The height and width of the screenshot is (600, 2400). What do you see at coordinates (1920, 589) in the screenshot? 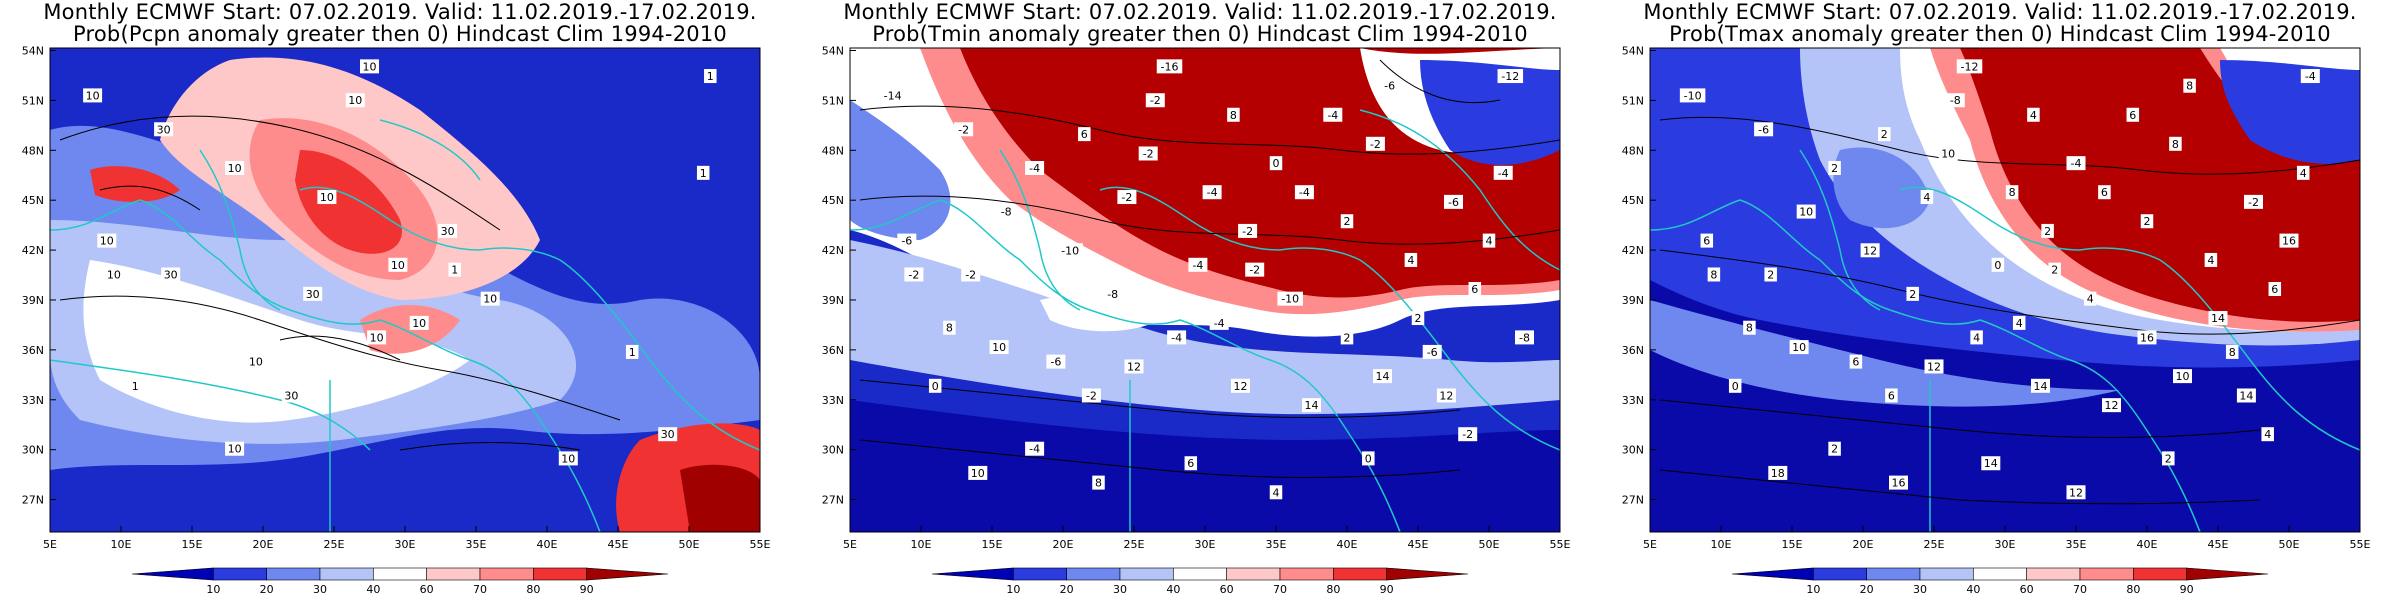
I see `colorbar-label: 30` at bounding box center [1920, 589].